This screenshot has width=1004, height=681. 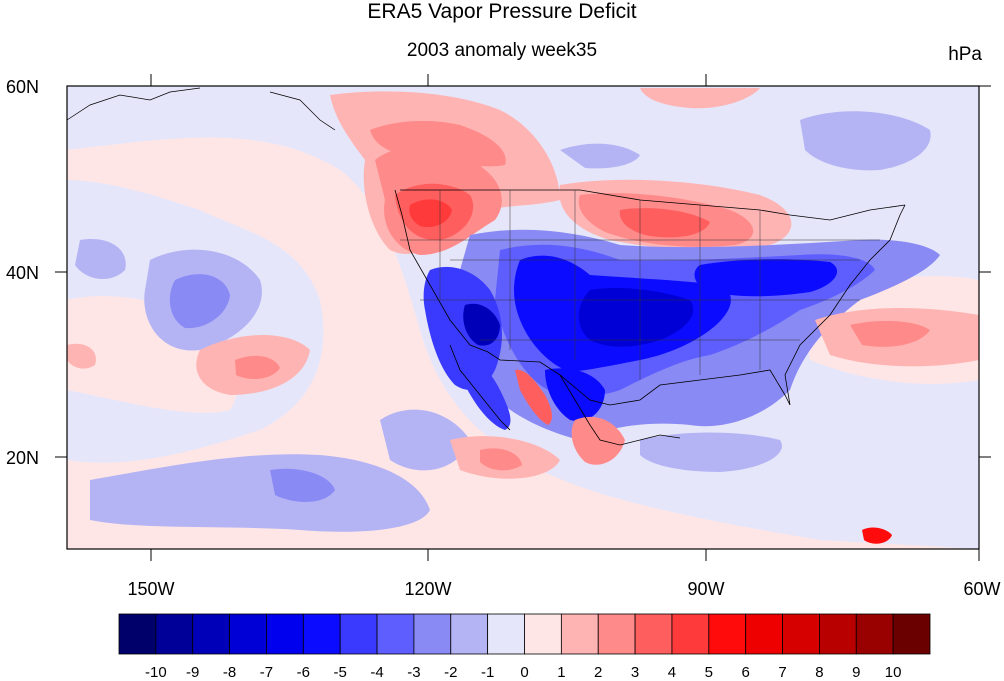 I want to click on colorbar-label: -10, so click(x=156, y=672).